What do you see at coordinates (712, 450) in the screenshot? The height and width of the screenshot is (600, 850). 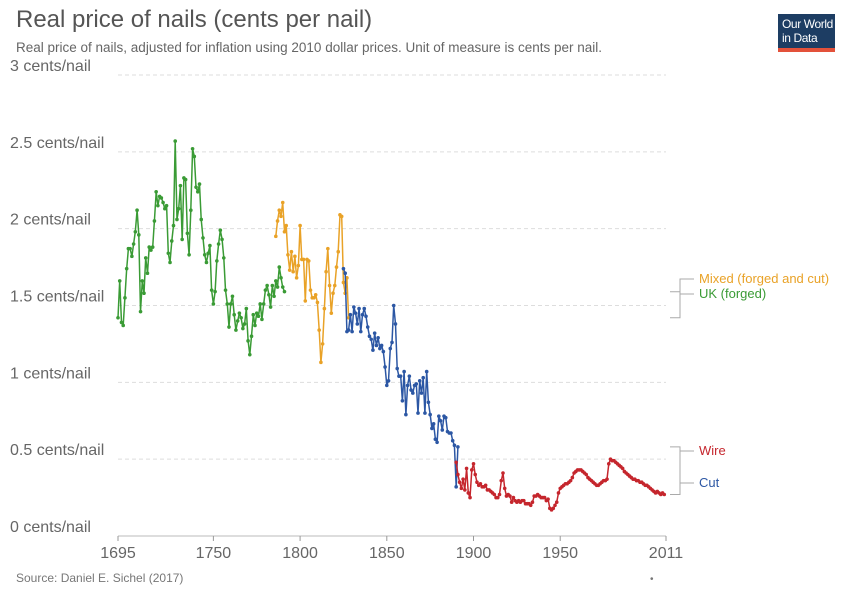 I see `legend-label: Wire` at bounding box center [712, 450].